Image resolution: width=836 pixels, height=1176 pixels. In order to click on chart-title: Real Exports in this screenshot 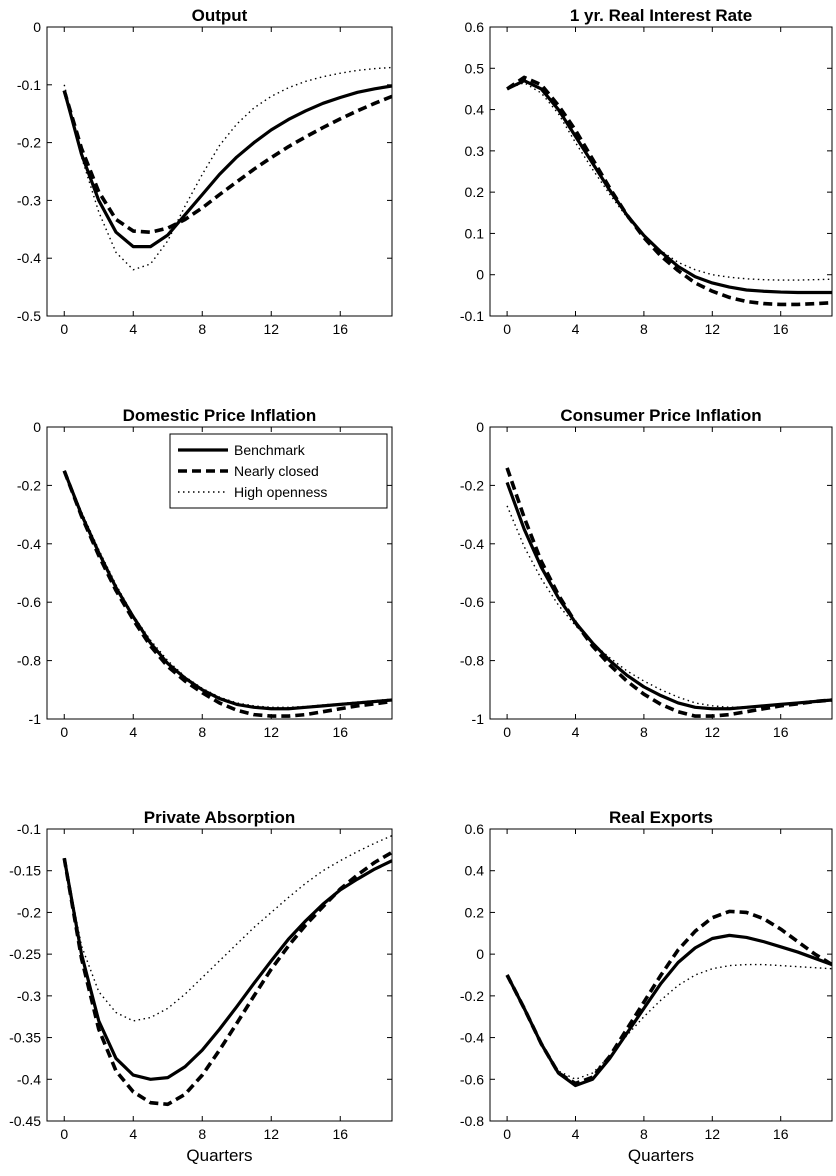, I will do `click(661, 817)`.